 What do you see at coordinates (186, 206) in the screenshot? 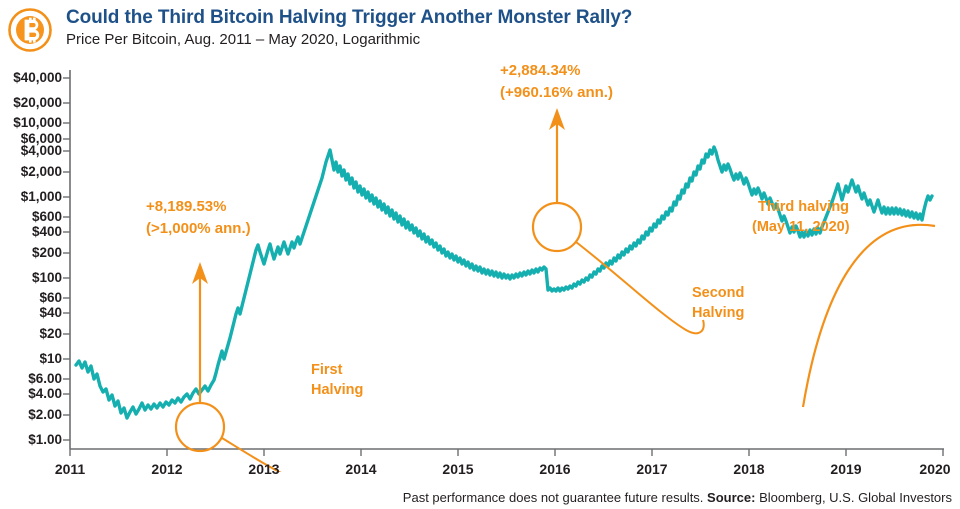
I see `first-gain-label-line1: +8,189.53%` at bounding box center [186, 206].